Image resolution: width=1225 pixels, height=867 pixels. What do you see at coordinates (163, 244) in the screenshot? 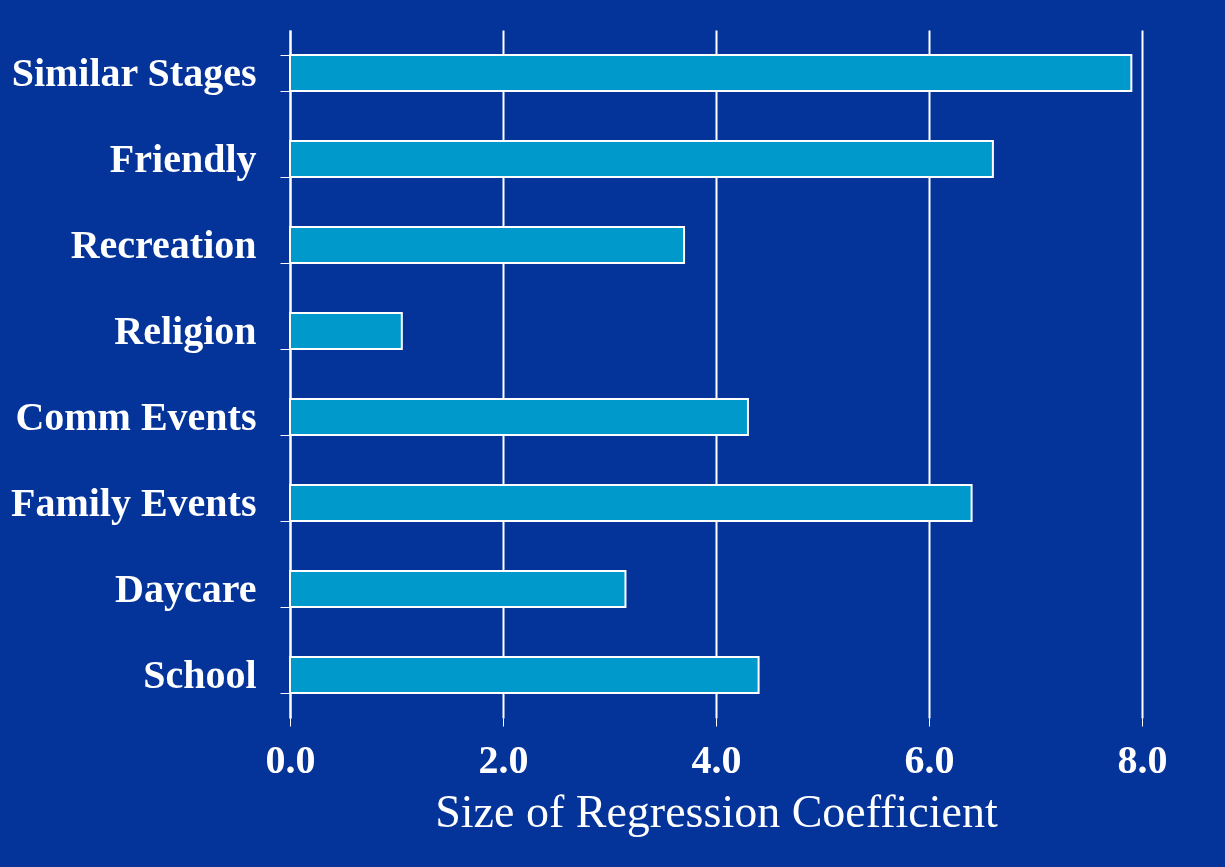
I see `y-tick-label: Recreation` at bounding box center [163, 244].